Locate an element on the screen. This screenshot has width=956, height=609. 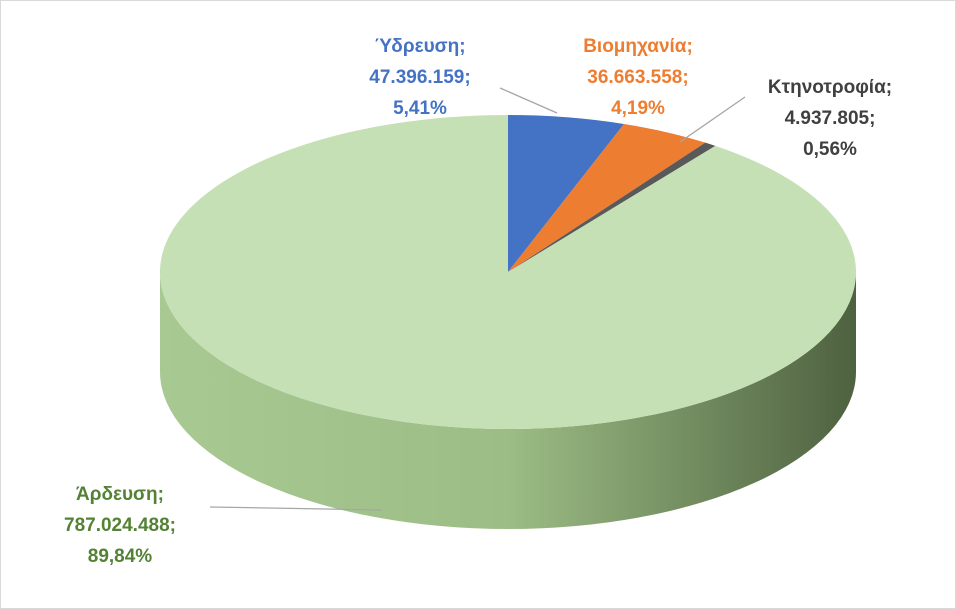
data-label-line: 89,84% is located at coordinates (120, 556).